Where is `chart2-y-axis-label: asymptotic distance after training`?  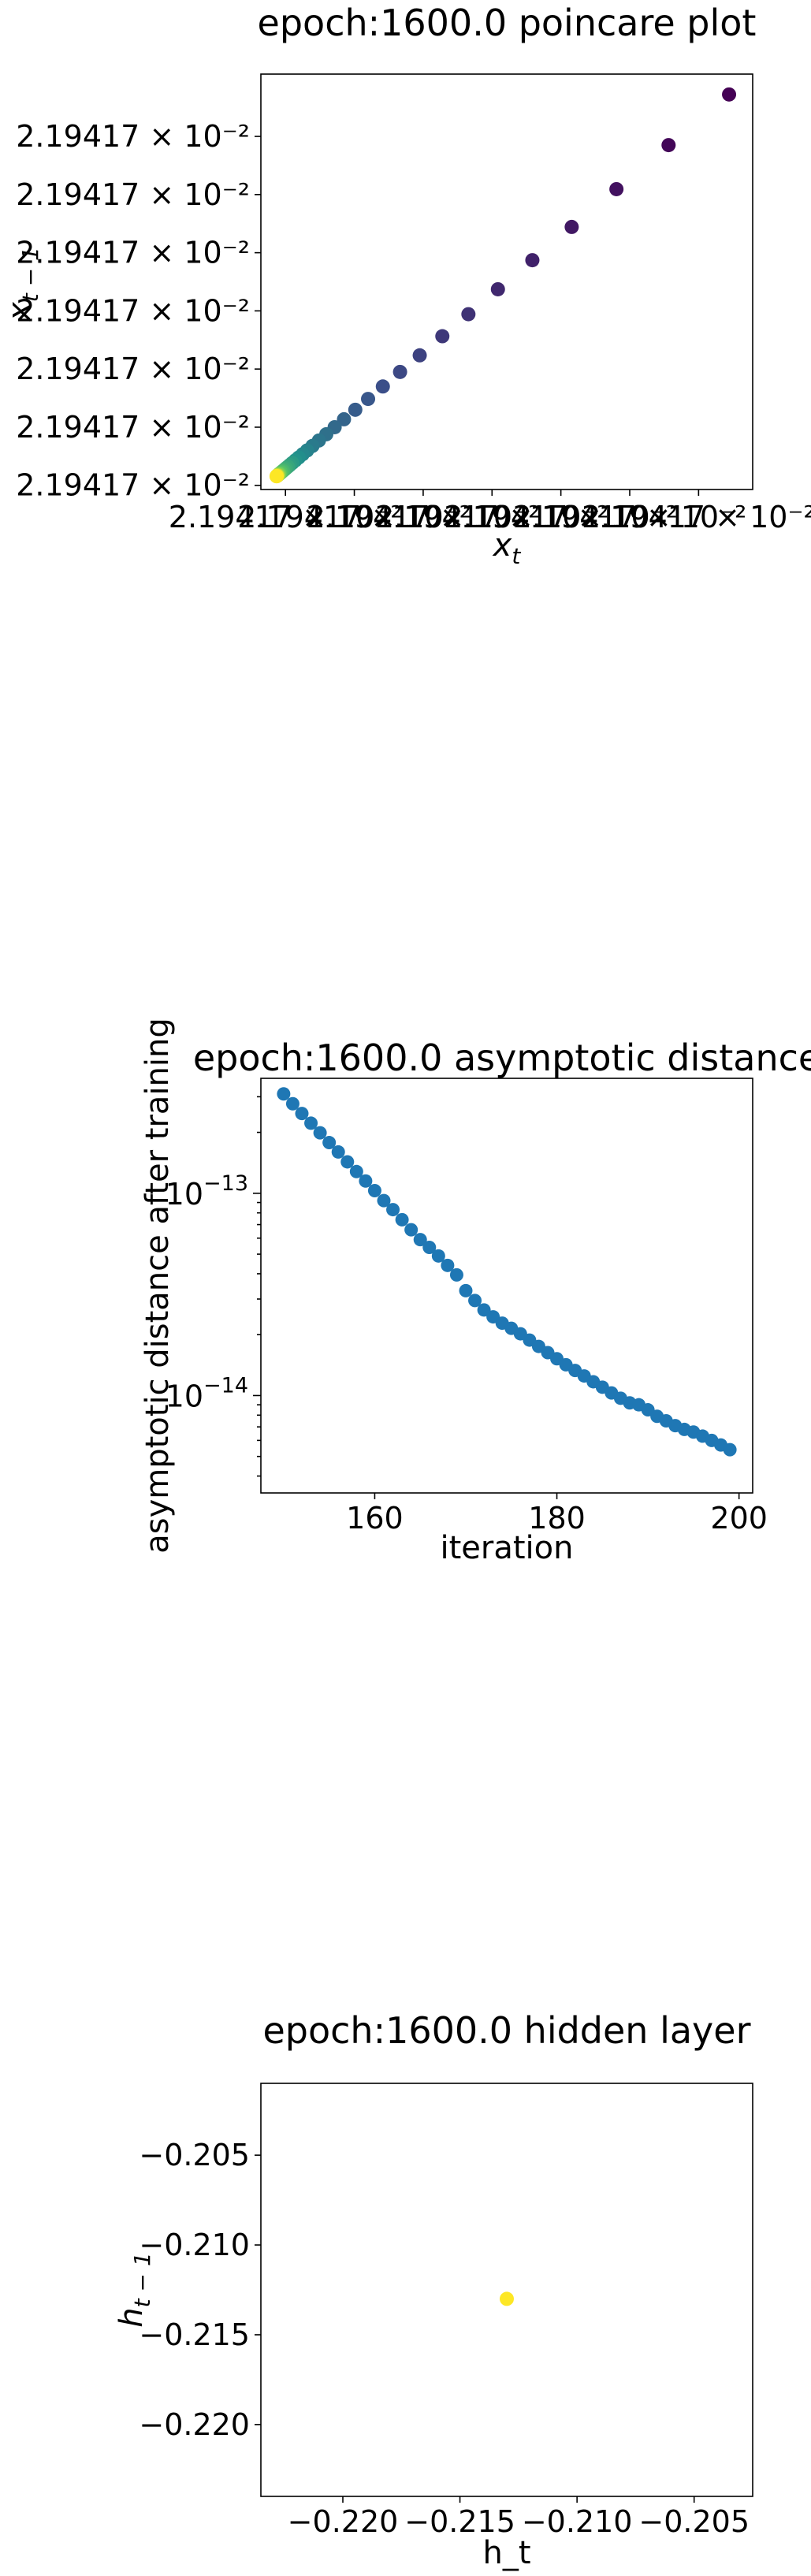
chart2-y-axis-label: asymptotic distance after training is located at coordinates (158, 1286).